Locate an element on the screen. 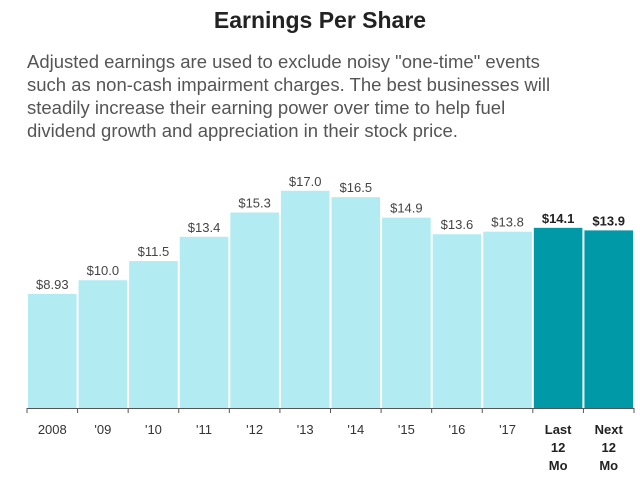  value-label-3: $13.4 is located at coordinates (204, 227).